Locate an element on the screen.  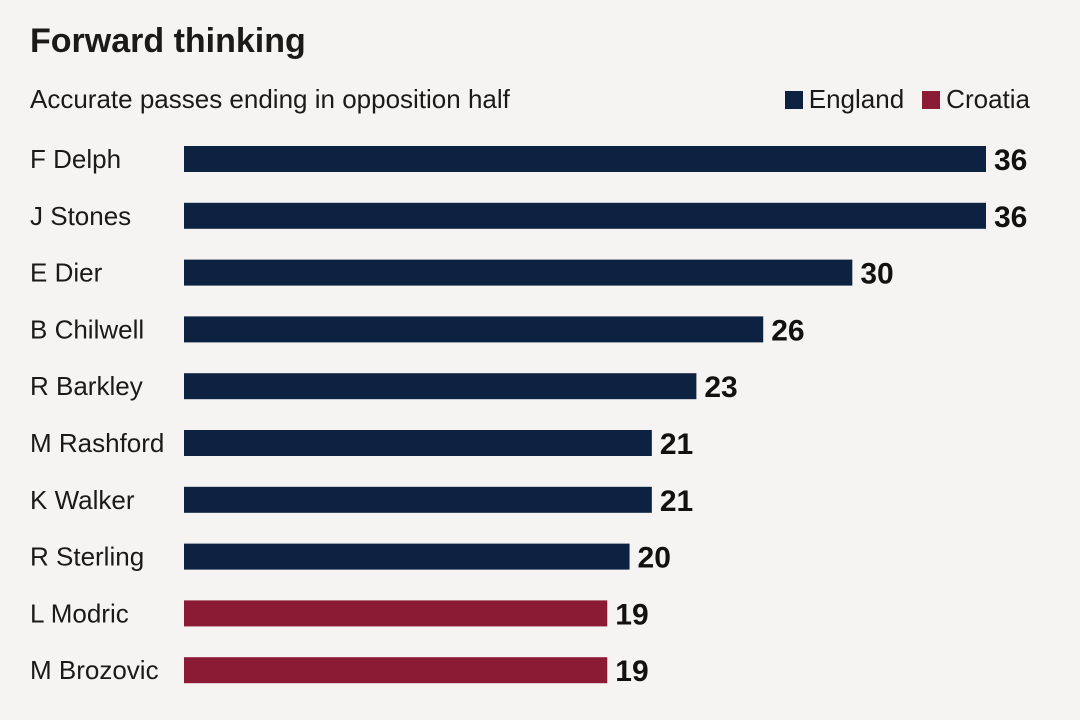
bar-k-walker is located at coordinates (418, 499).